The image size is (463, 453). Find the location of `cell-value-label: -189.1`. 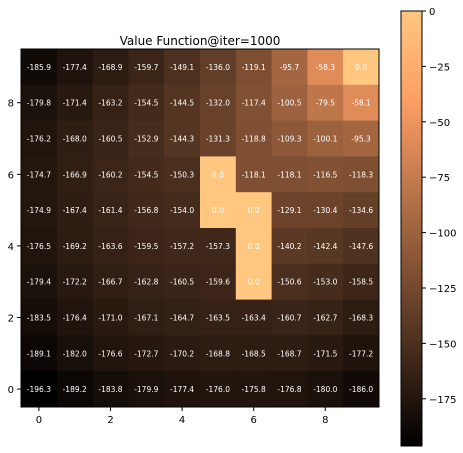

cell-value-label: -189.1 is located at coordinates (39, 353).